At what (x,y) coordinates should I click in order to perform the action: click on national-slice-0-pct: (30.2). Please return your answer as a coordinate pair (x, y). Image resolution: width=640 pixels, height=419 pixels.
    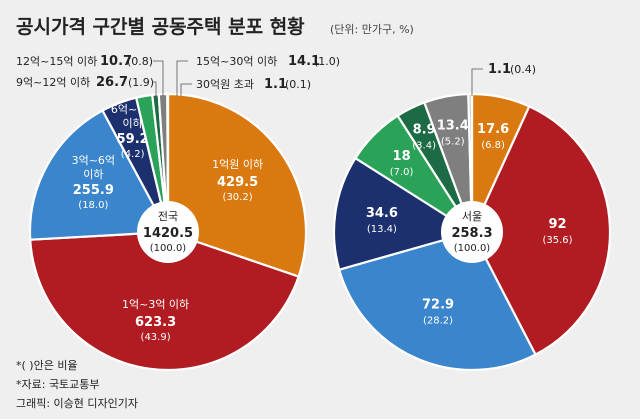
    Looking at the image, I should click on (238, 197).